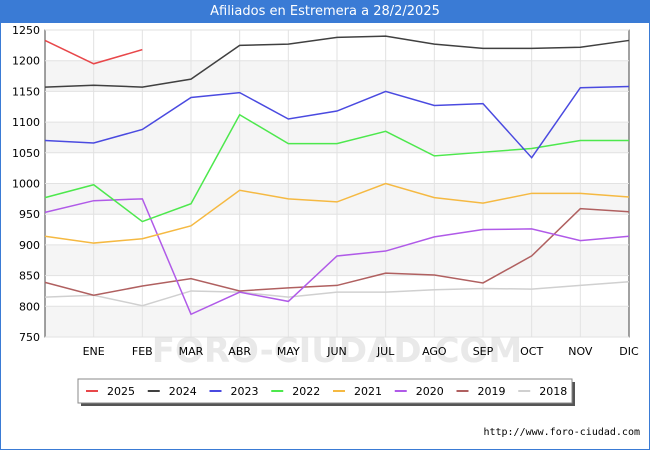  I want to click on legend-label-2021: 2021, so click(368, 391).